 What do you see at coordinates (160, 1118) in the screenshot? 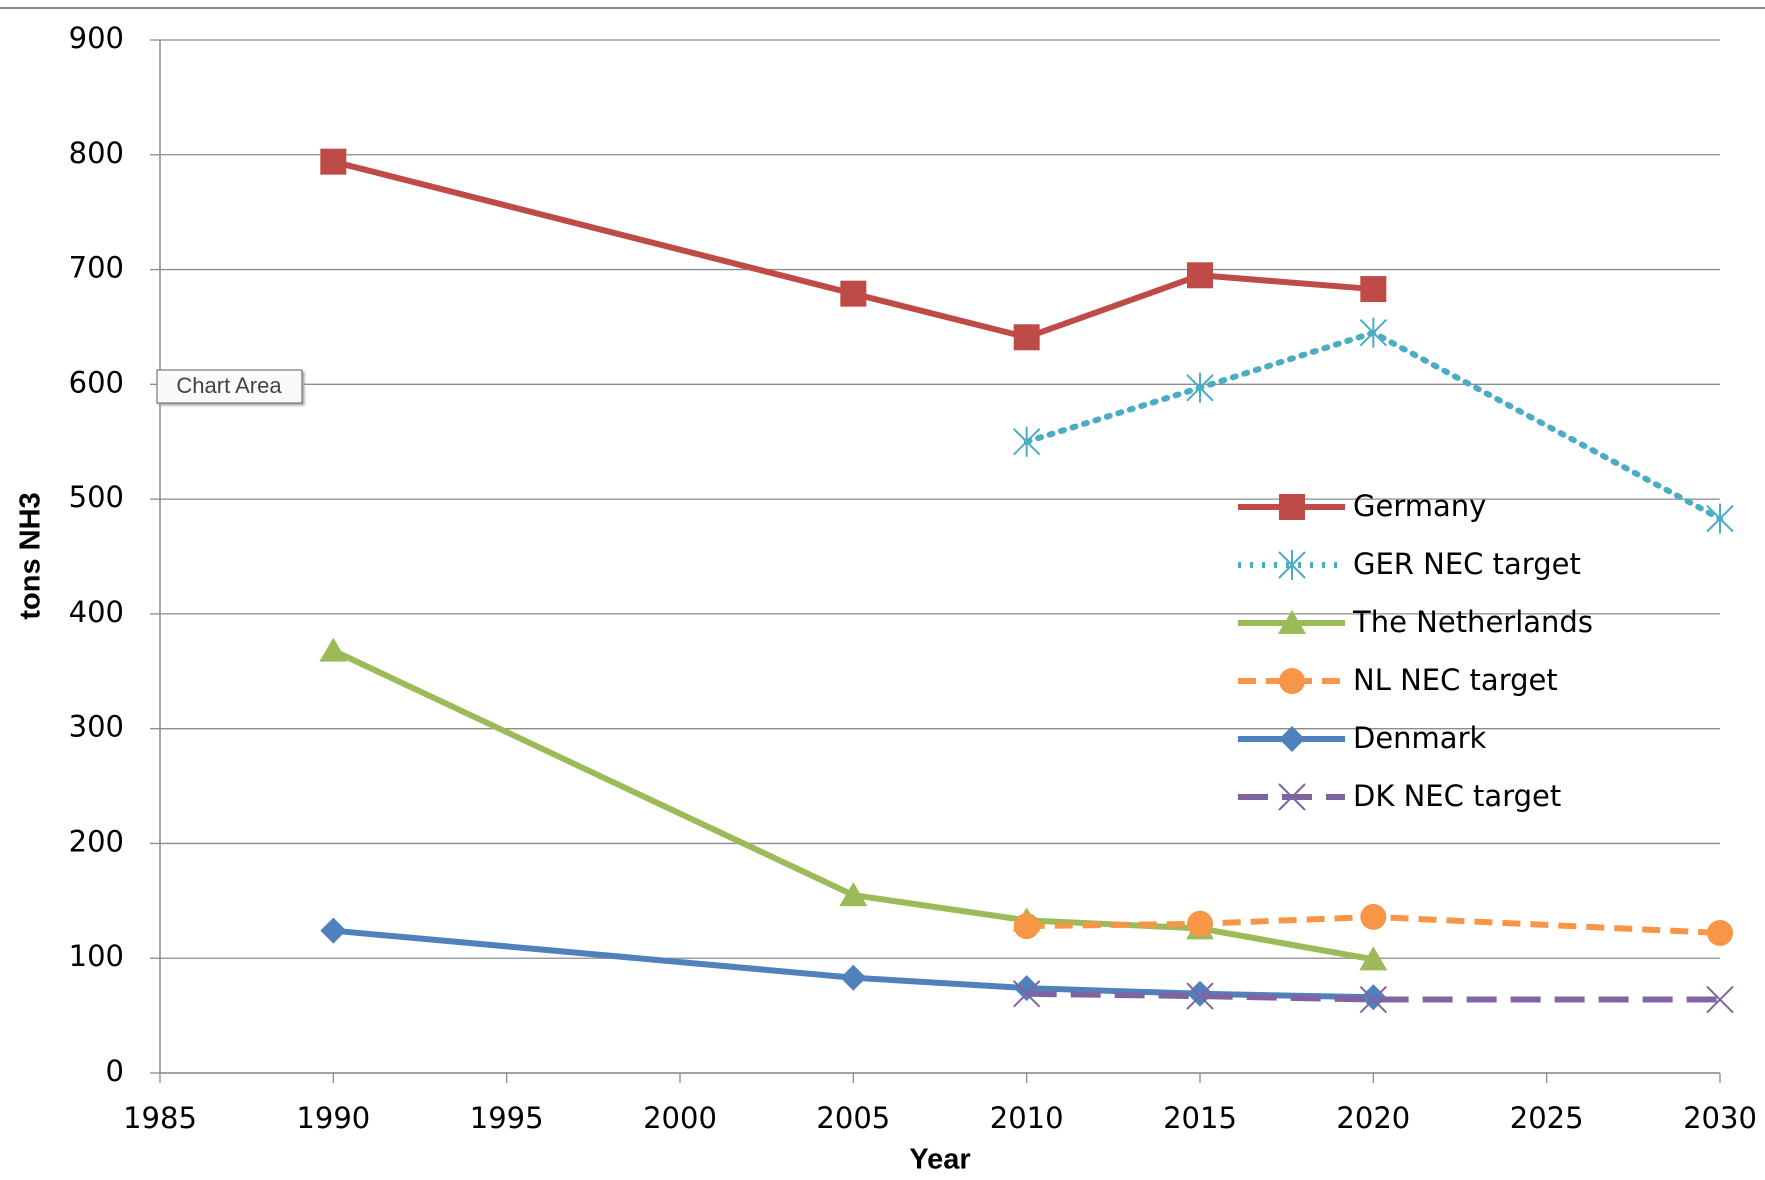
I see `x-tick-label: 1985` at bounding box center [160, 1118].